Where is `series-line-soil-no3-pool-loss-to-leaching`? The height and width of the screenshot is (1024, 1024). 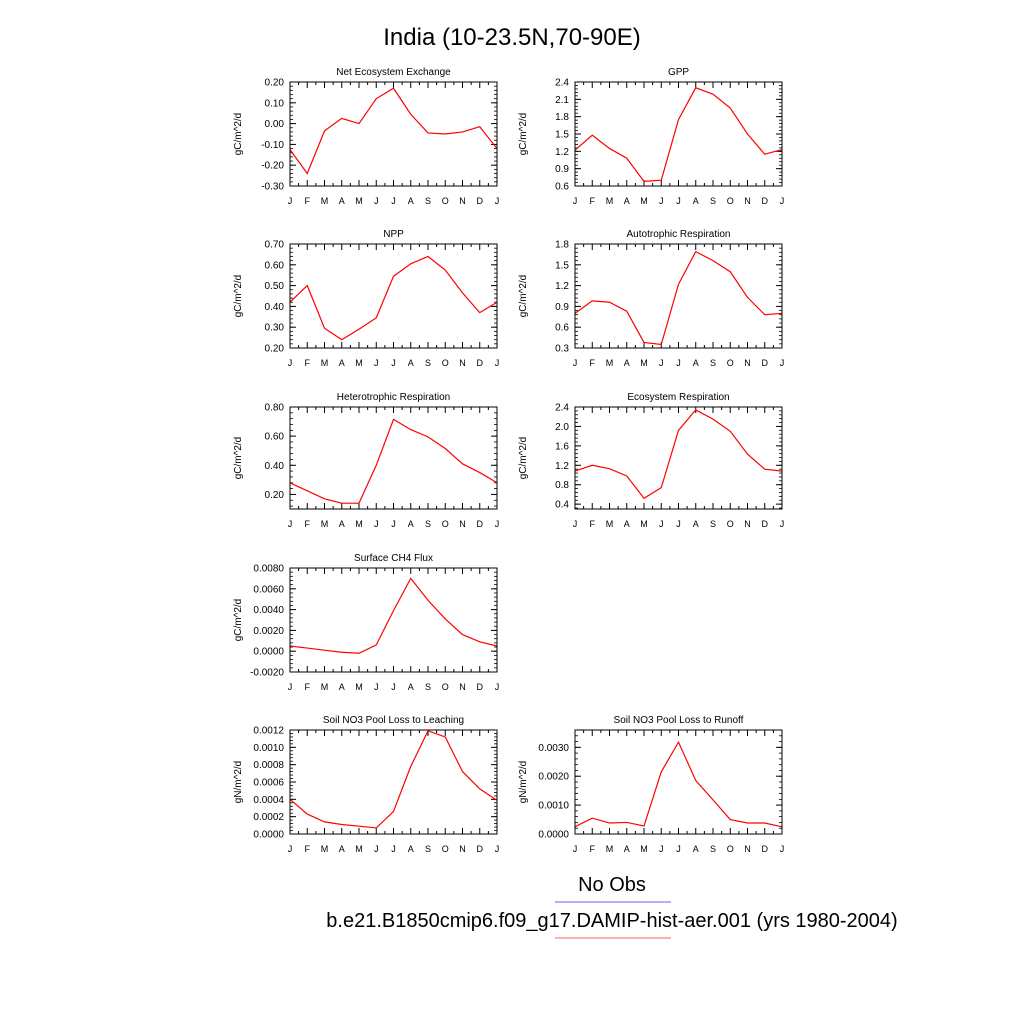 series-line-soil-no3-pool-loss-to-leaching is located at coordinates (393, 779).